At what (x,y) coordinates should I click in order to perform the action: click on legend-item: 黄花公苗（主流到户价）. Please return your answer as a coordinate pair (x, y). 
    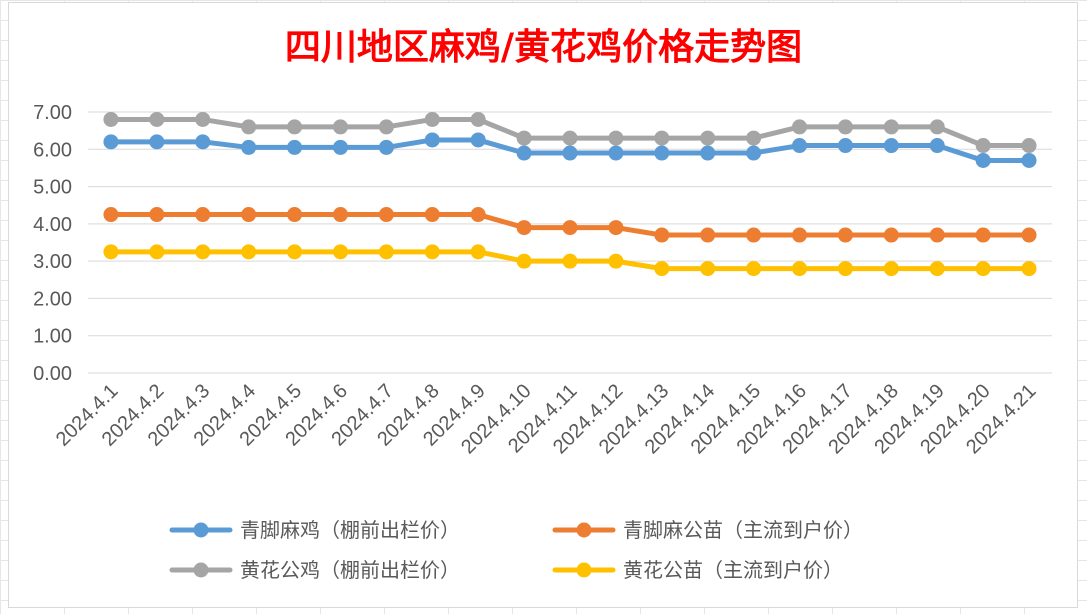
    Looking at the image, I should click on (697, 570).